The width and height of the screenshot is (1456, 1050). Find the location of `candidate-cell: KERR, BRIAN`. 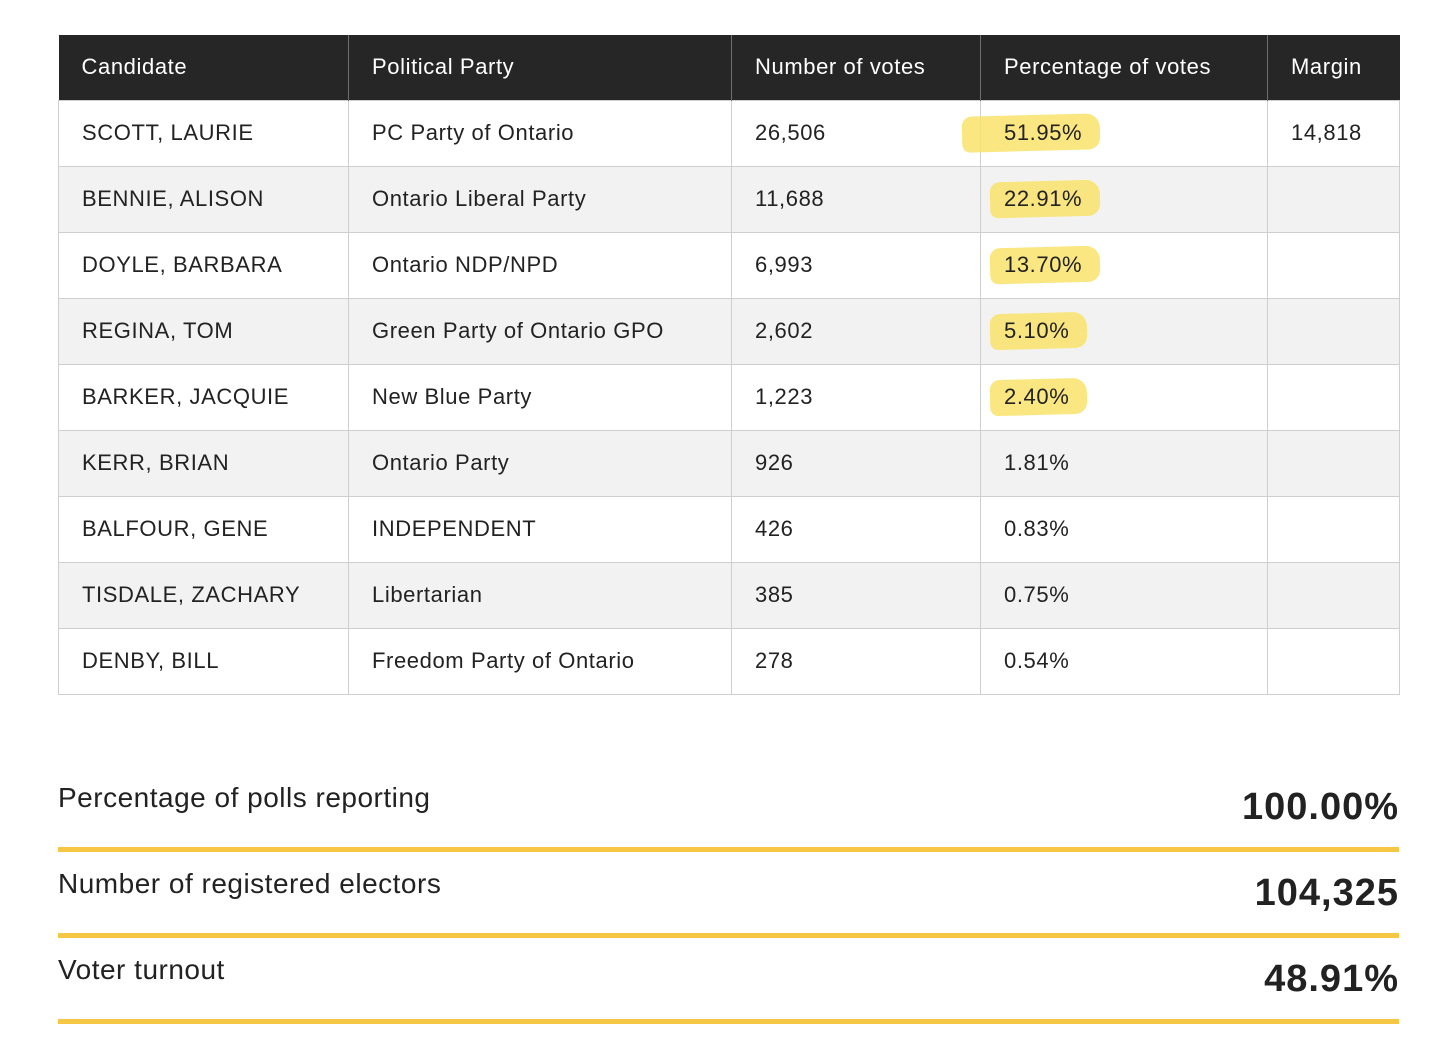

candidate-cell: KERR, BRIAN is located at coordinates (203, 463).